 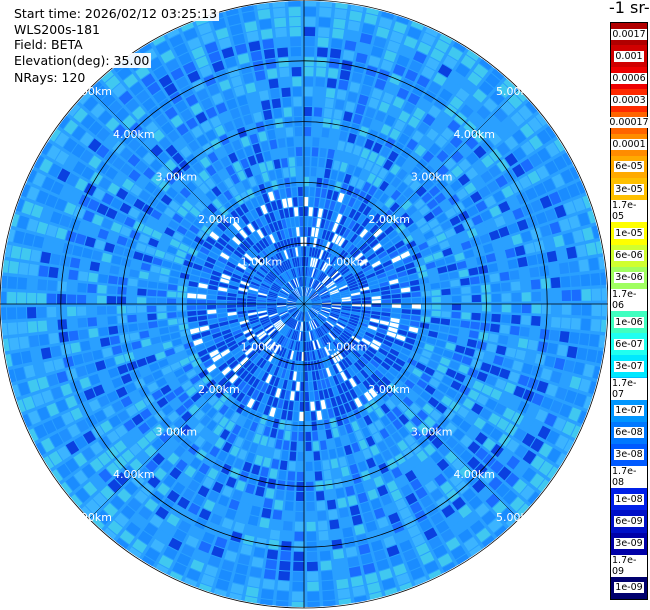 I want to click on colorbar-tick: 0.00017, so click(x=629, y=122).